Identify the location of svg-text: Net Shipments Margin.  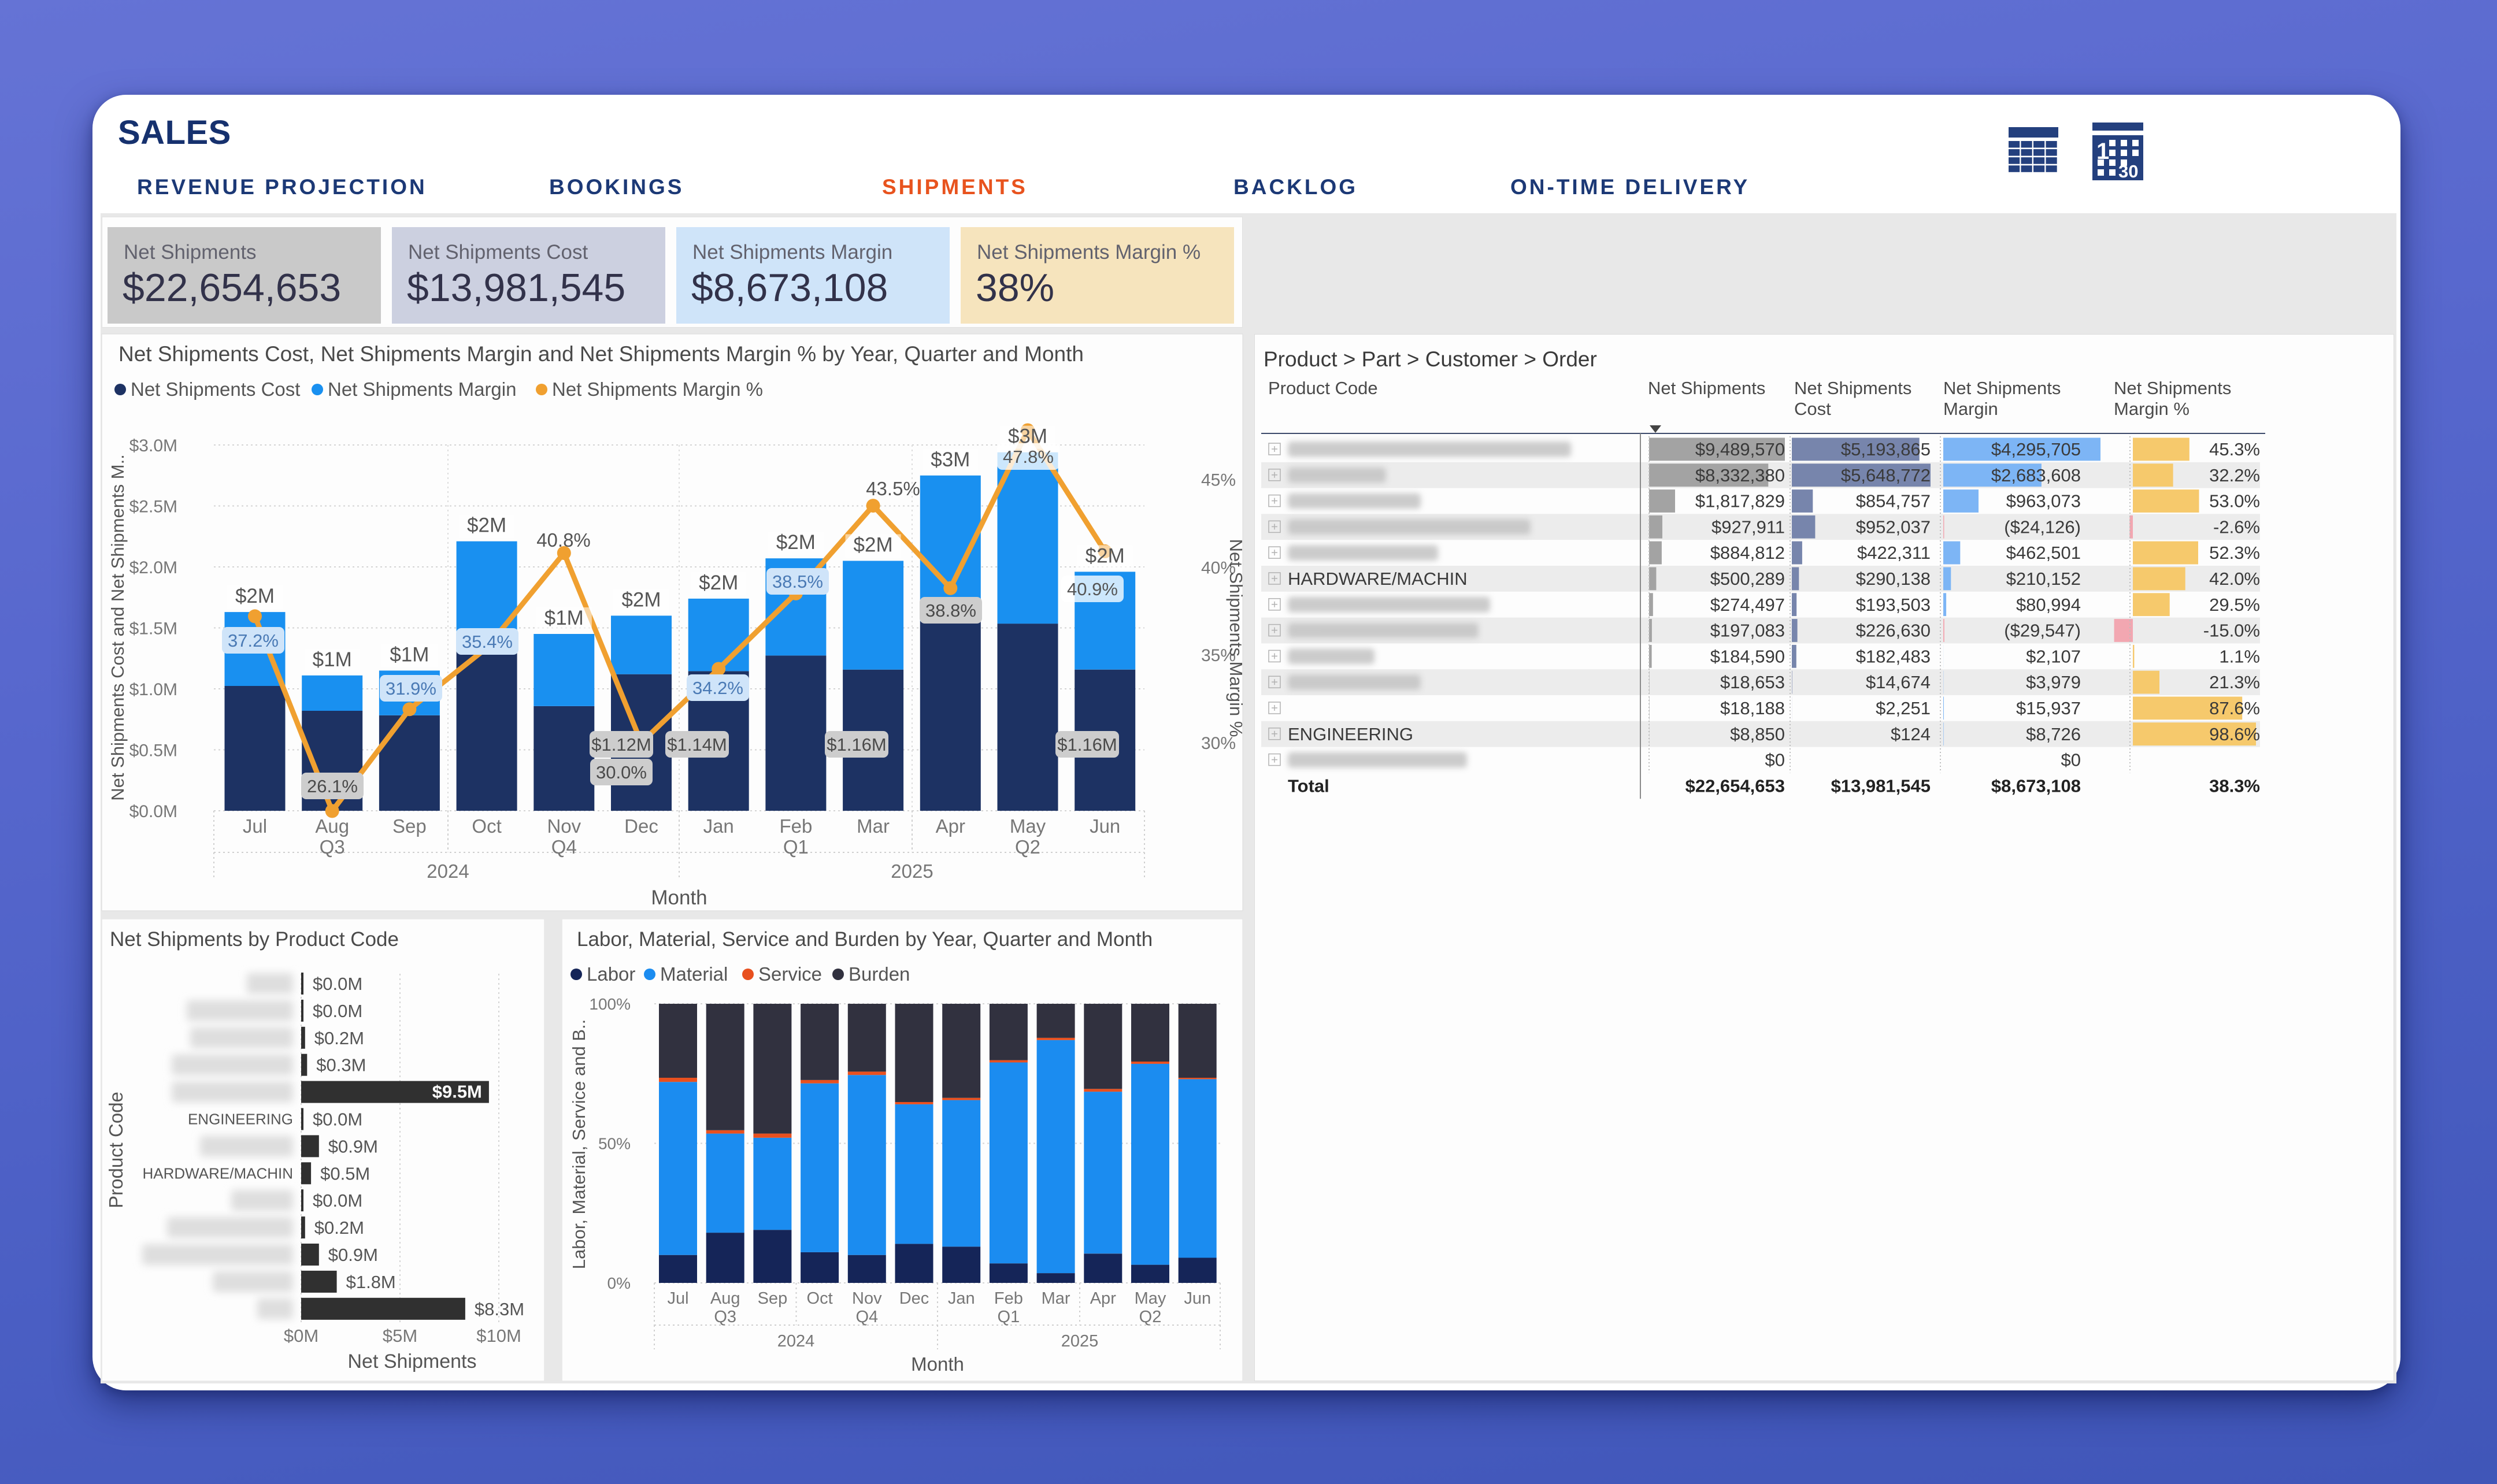
(422, 389).